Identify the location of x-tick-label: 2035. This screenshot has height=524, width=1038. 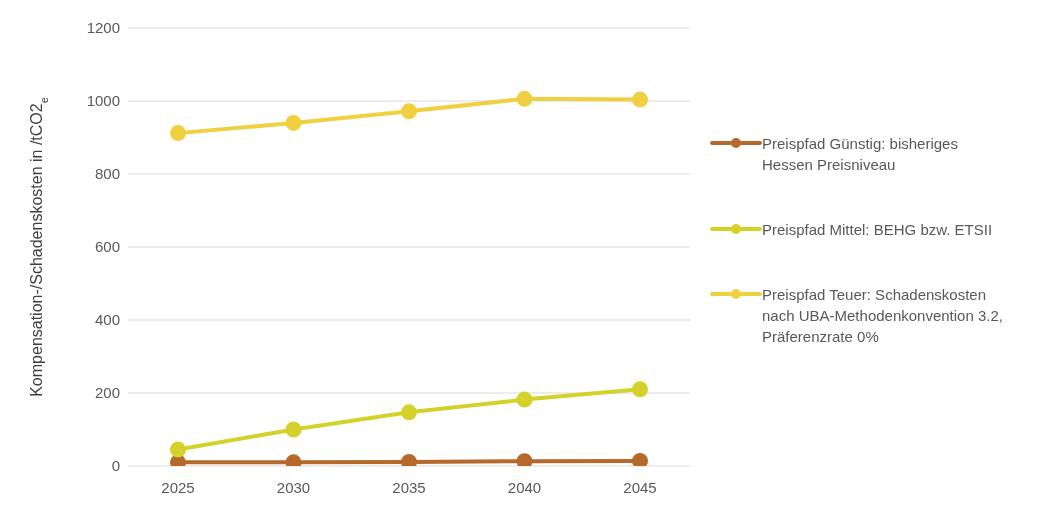
(409, 487).